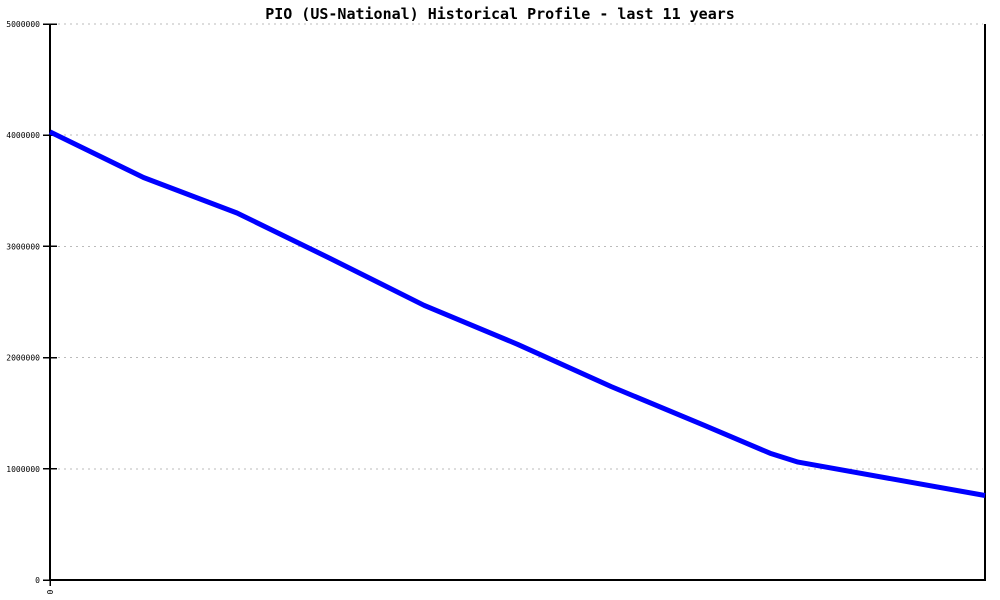  What do you see at coordinates (23, 24) in the screenshot?
I see `y-tick-label: 5000000` at bounding box center [23, 24].